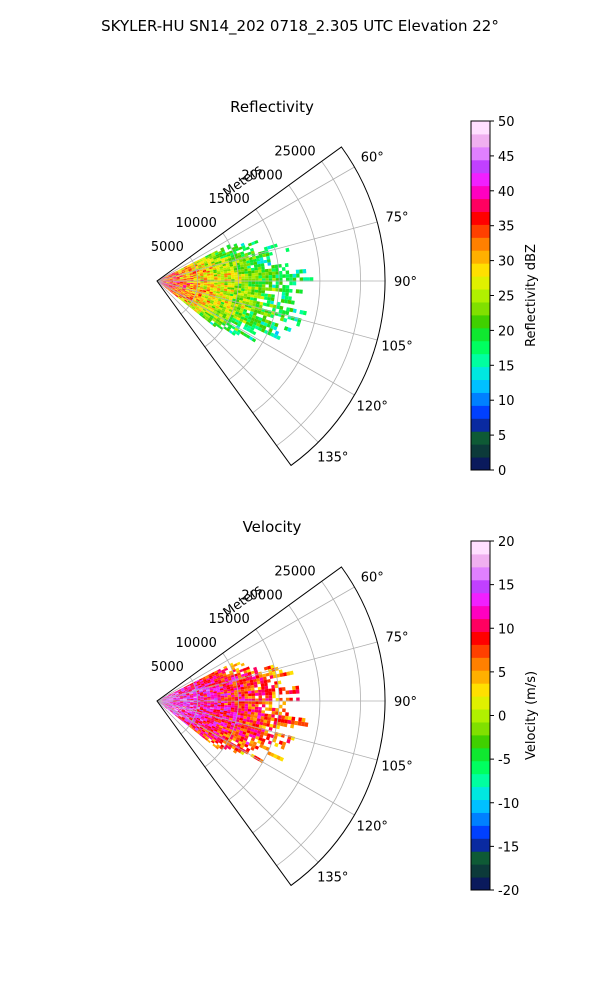 The image size is (600, 1000). What do you see at coordinates (372, 406) in the screenshot?
I see `azimuth-tick-label: 120°` at bounding box center [372, 406].